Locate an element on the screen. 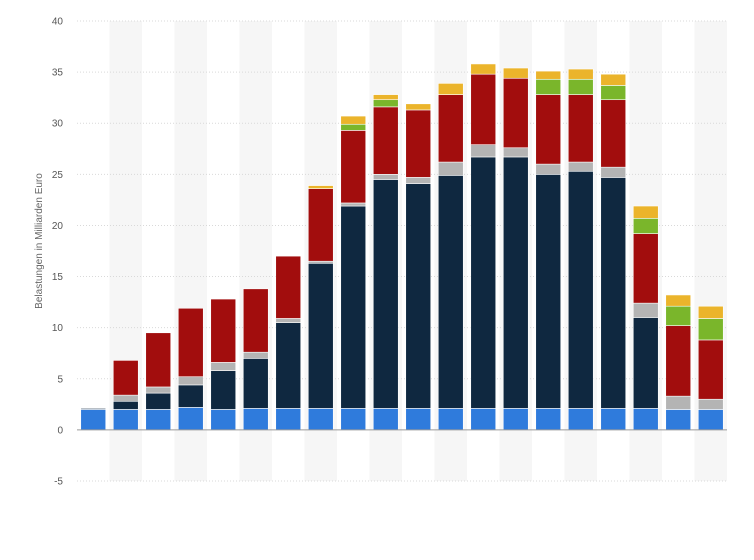  y-tick-label: 20 is located at coordinates (58, 226).